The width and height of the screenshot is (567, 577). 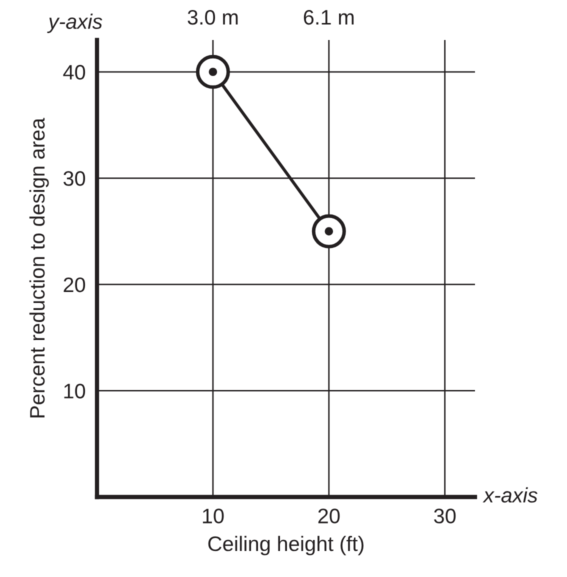 What do you see at coordinates (213, 516) in the screenshot?
I see `x-tick-label: 10` at bounding box center [213, 516].